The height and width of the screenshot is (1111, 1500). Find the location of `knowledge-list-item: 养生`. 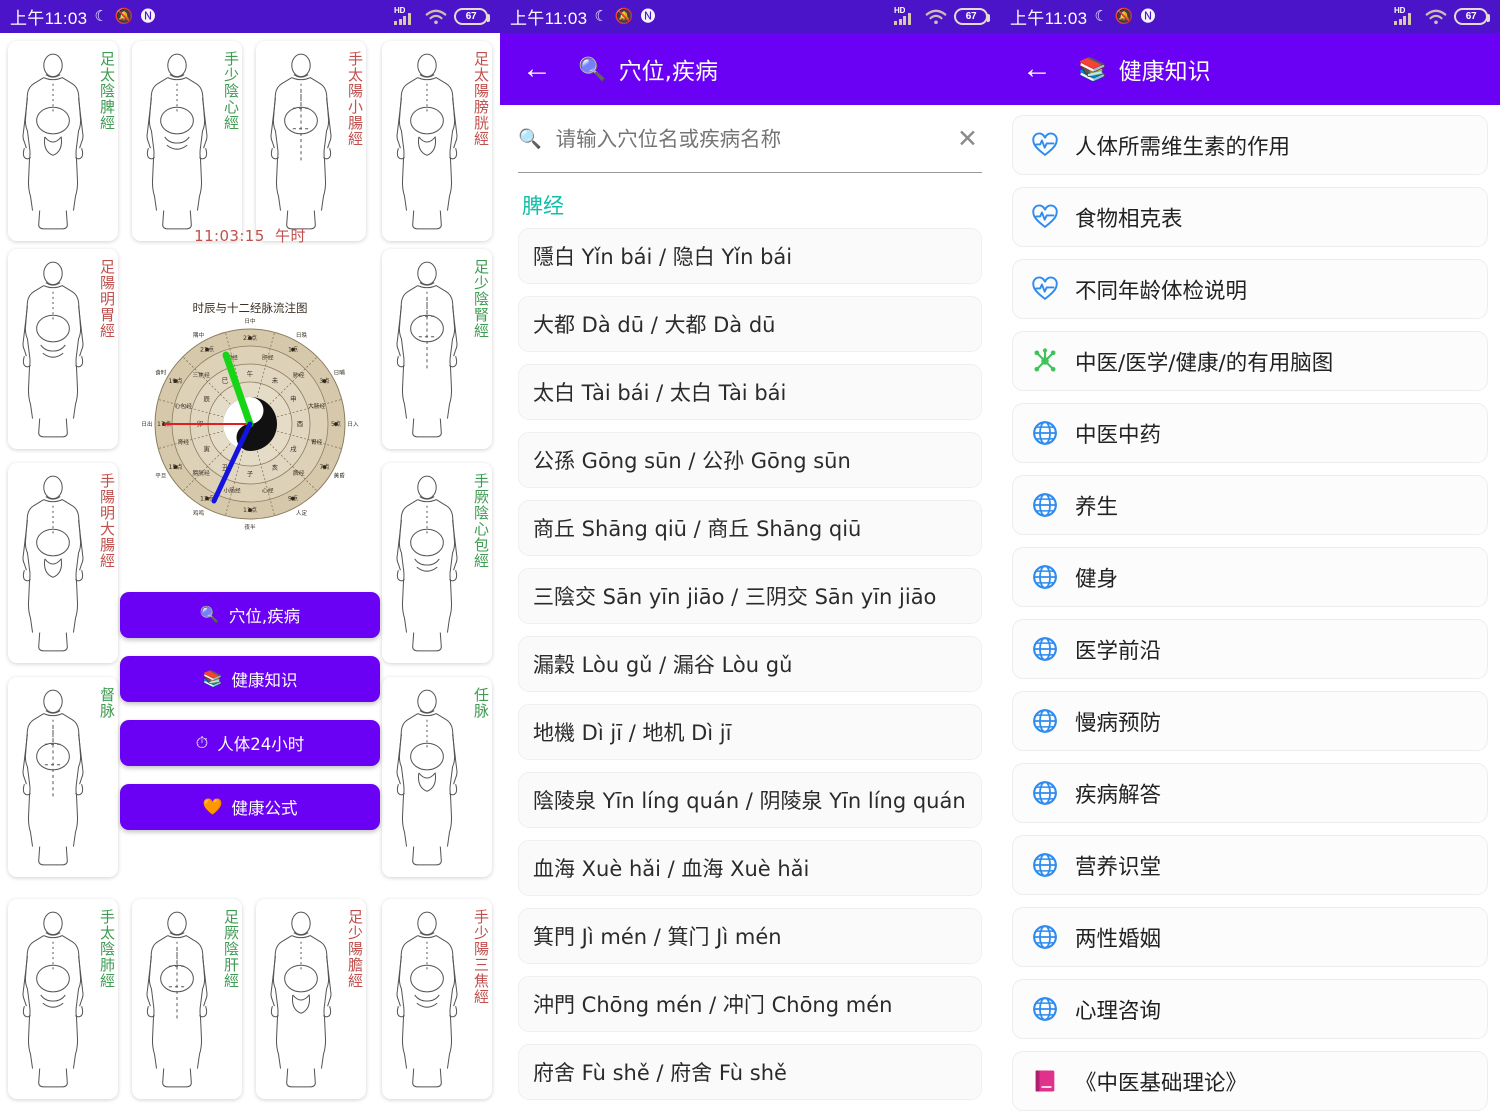

knowledge-list-item: 养生 is located at coordinates (1250, 505).